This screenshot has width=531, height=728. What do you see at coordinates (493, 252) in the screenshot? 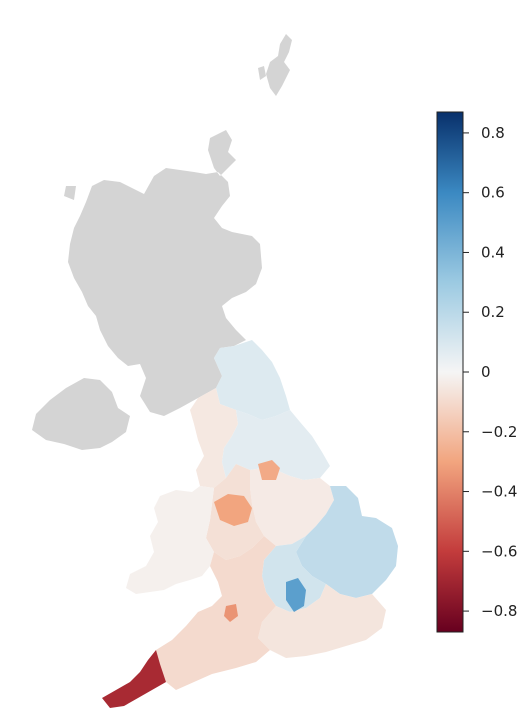
I see `colorbar-tick-label: 0.4` at bounding box center [493, 252].